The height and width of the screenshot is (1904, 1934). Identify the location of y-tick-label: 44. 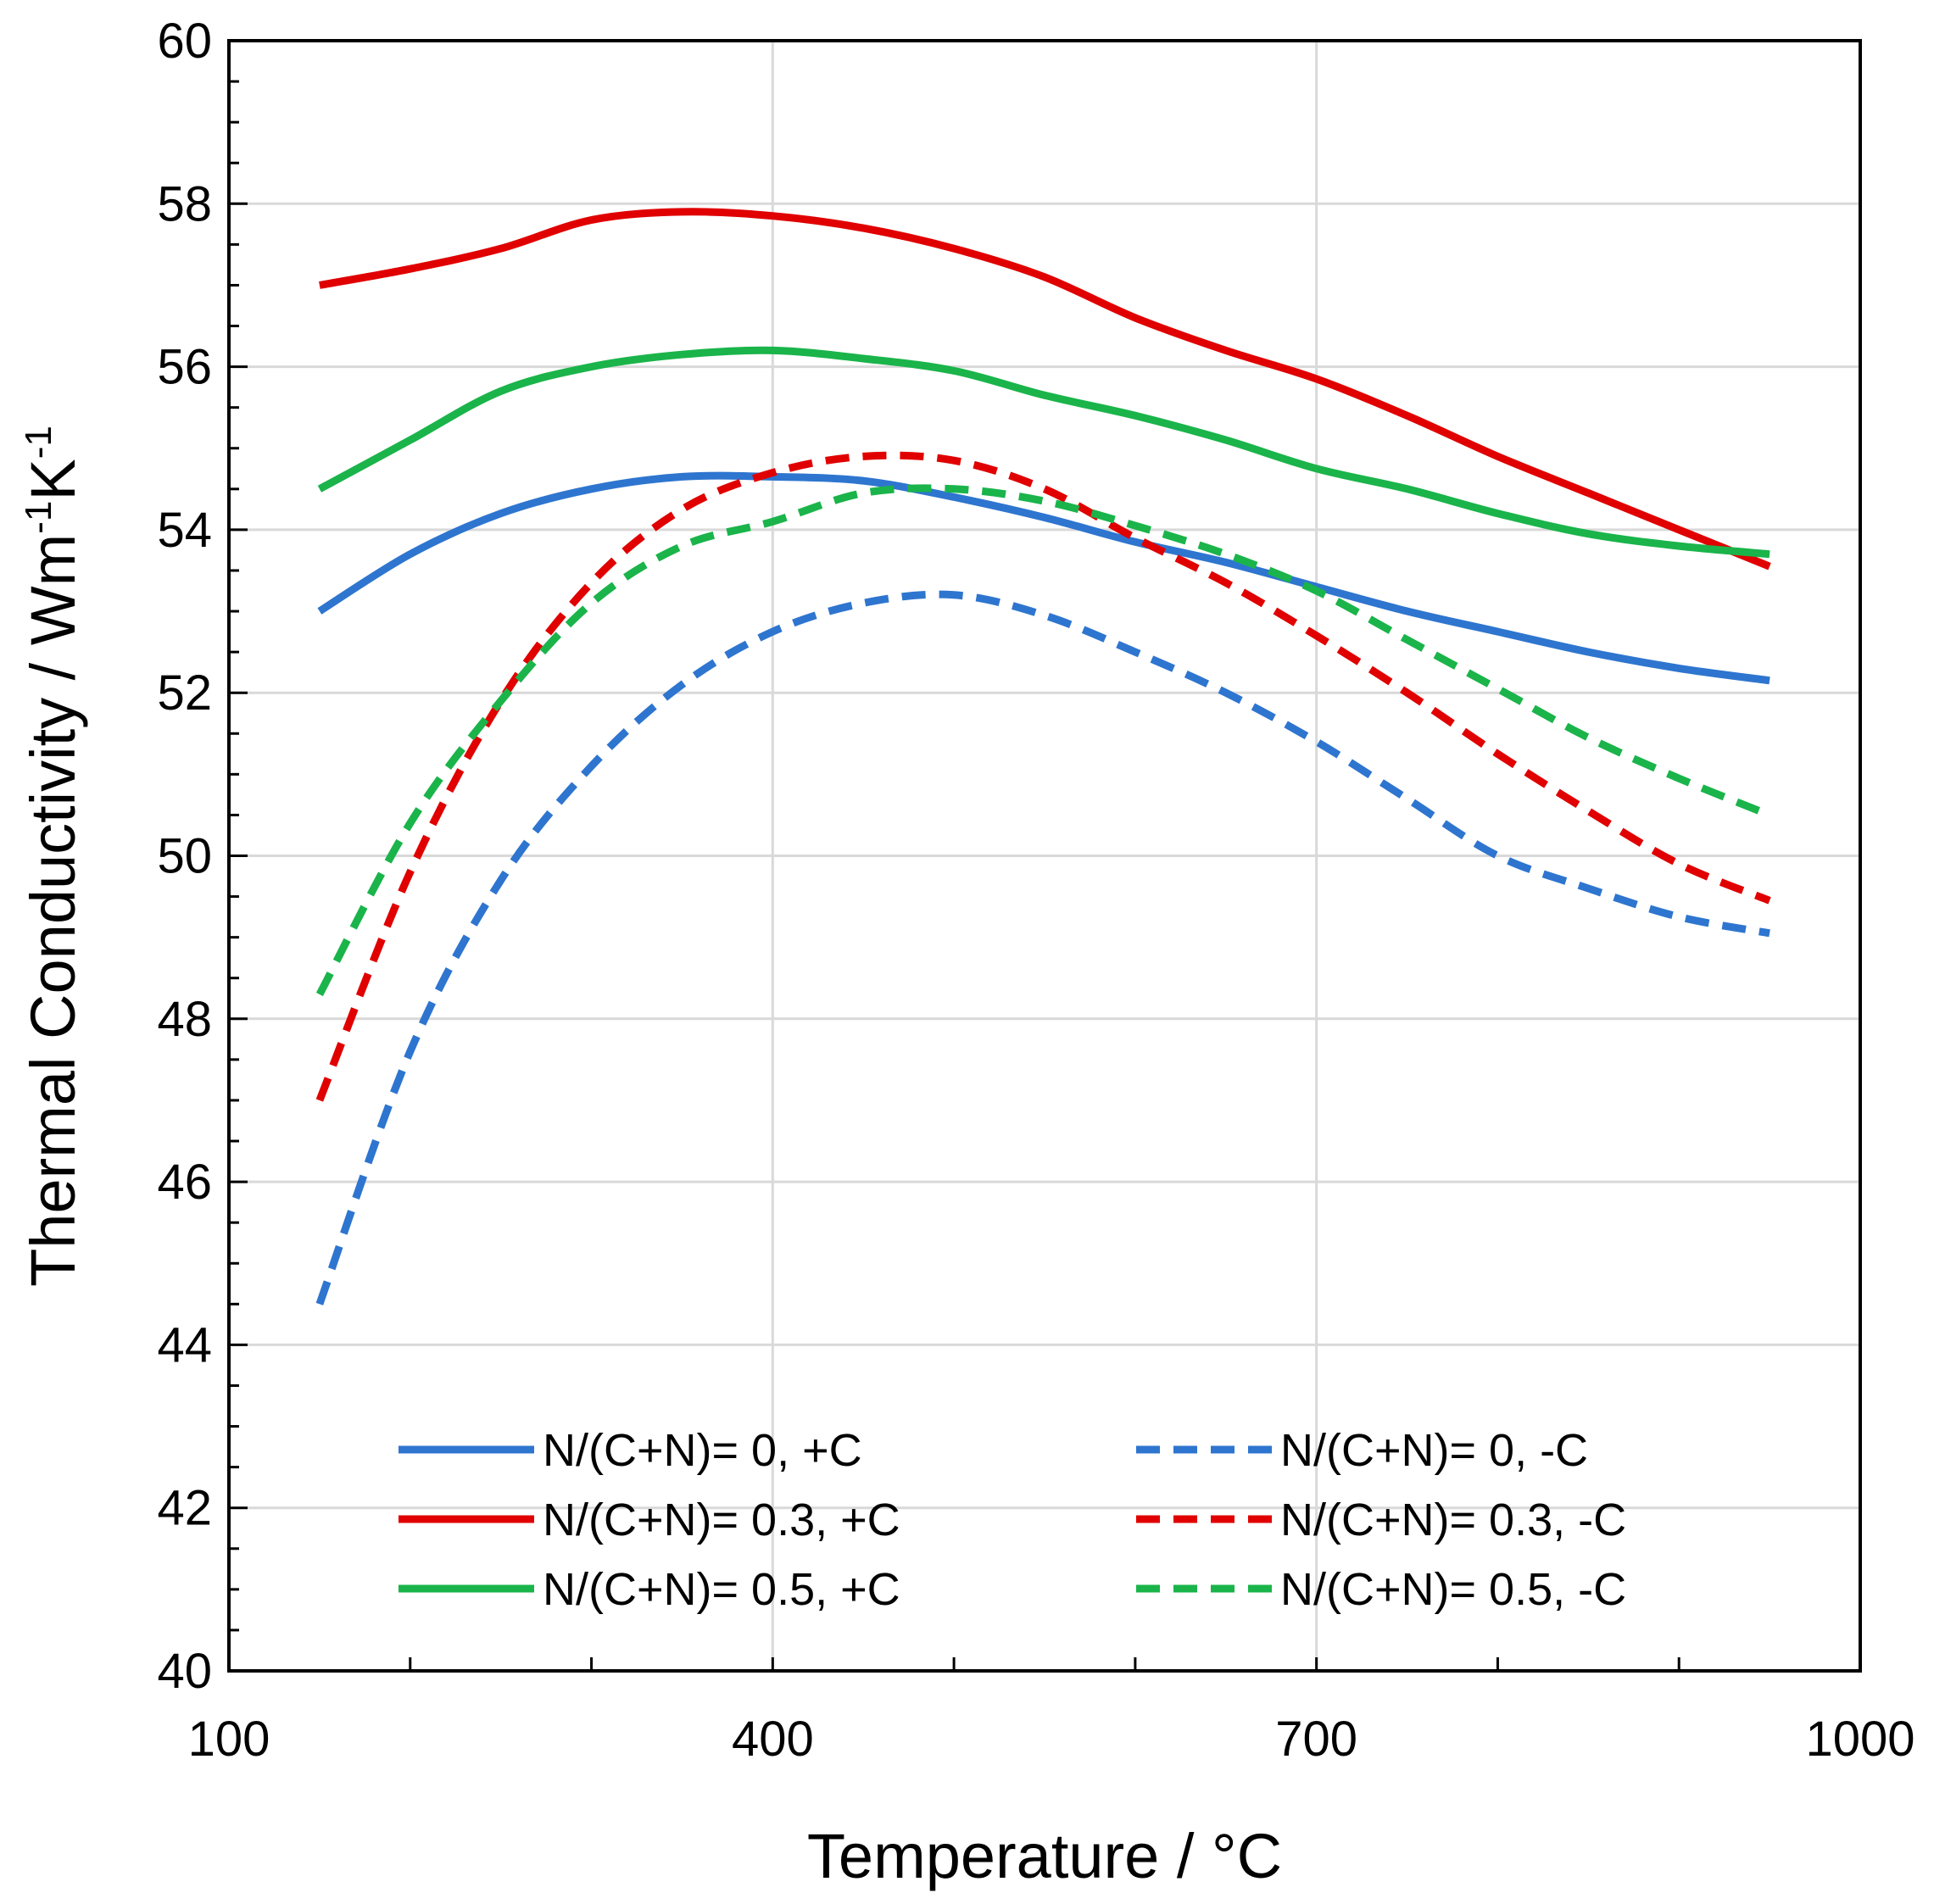
(184, 1344).